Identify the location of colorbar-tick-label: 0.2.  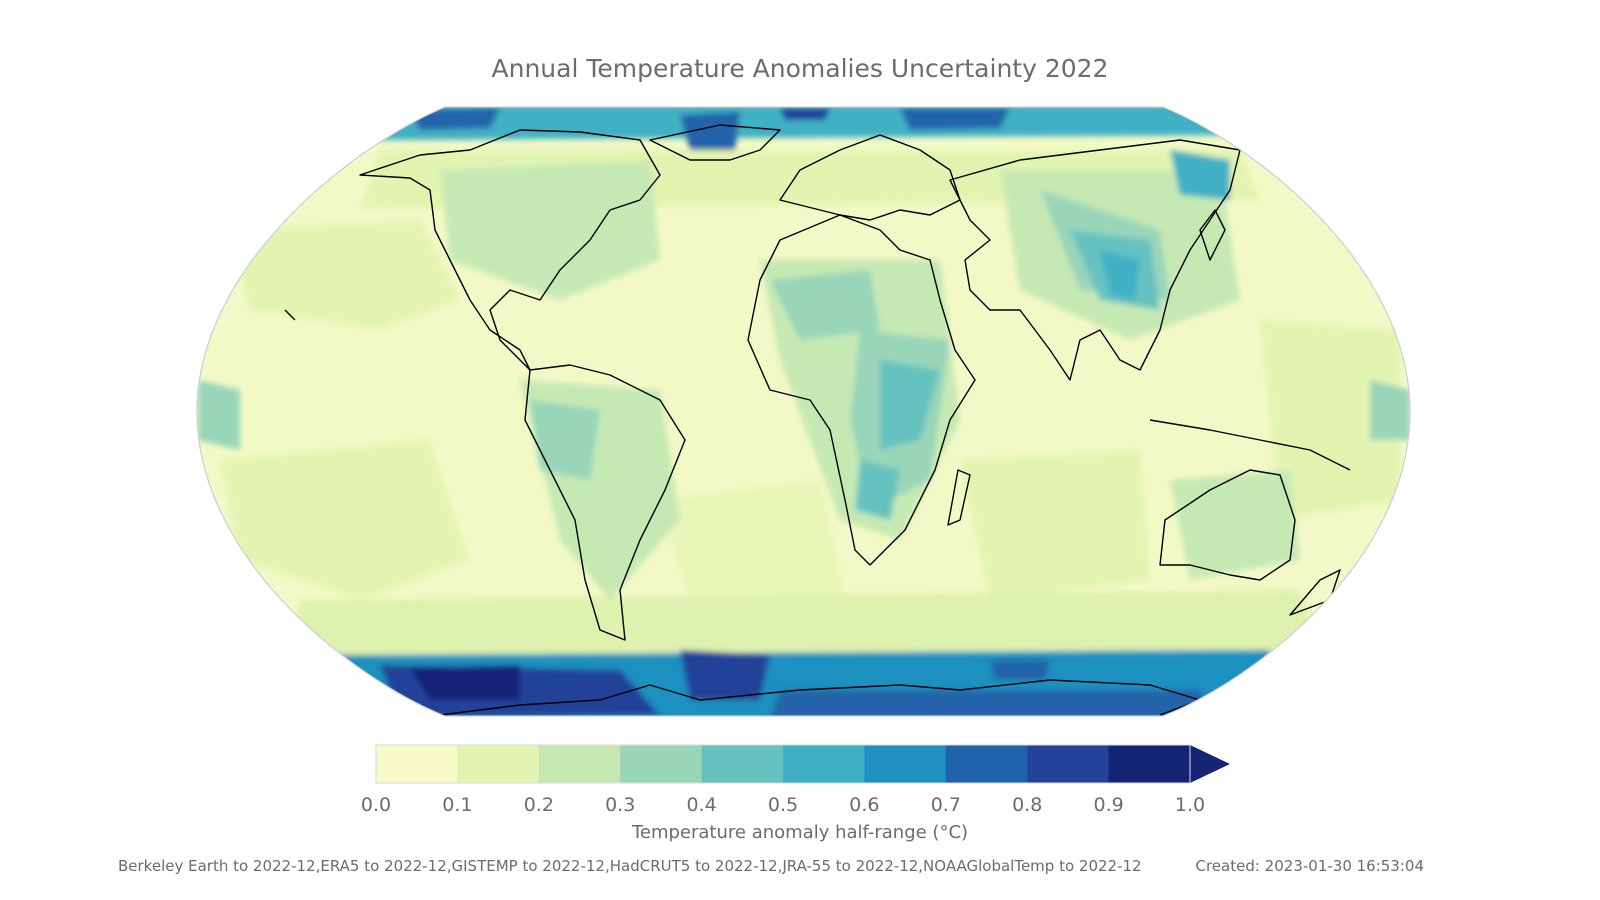
(539, 805).